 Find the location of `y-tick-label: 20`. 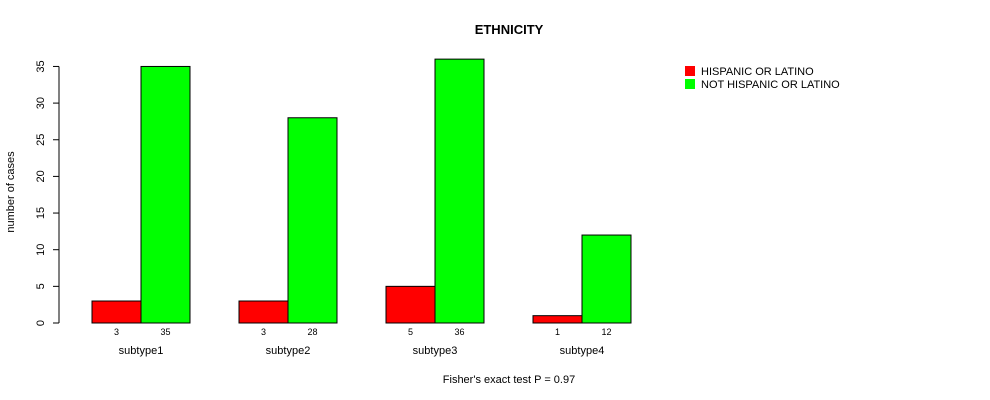

y-tick-label: 20 is located at coordinates (41, 176).